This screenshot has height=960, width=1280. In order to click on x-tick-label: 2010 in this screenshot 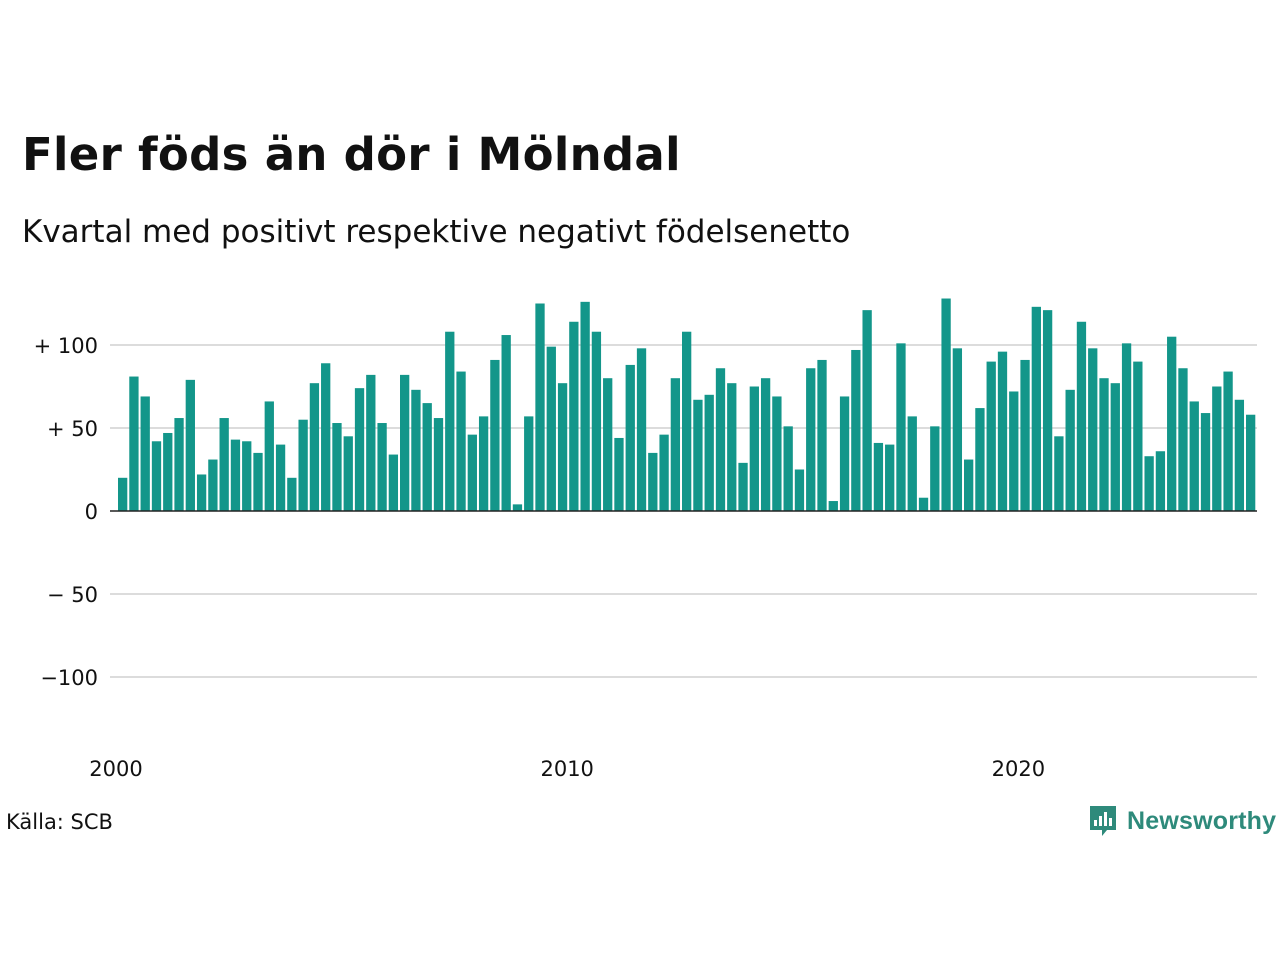, I will do `click(566, 769)`.